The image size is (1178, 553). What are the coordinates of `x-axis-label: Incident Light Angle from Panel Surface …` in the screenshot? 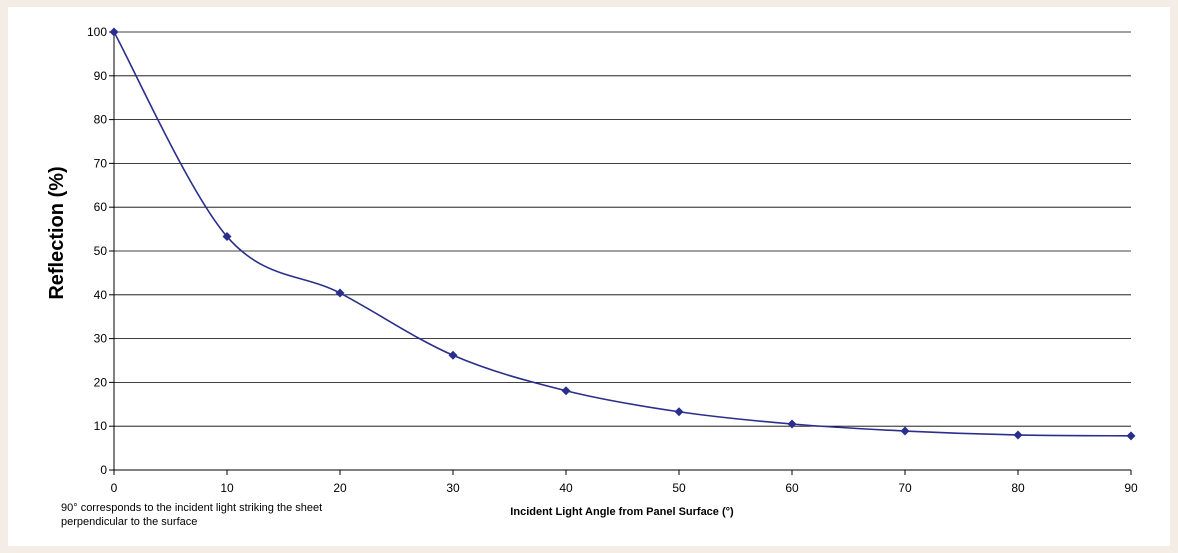 It's located at (622, 512).